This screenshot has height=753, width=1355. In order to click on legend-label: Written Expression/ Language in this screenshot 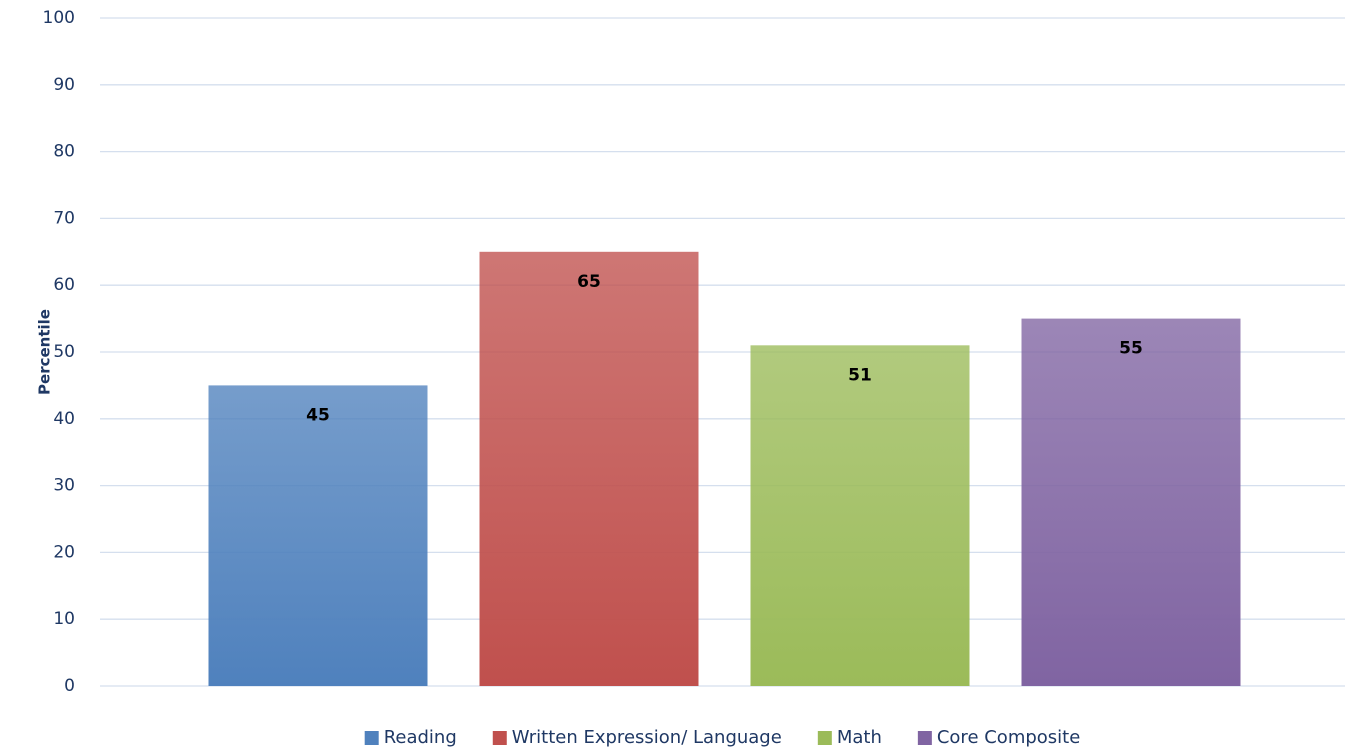, I will do `click(647, 737)`.